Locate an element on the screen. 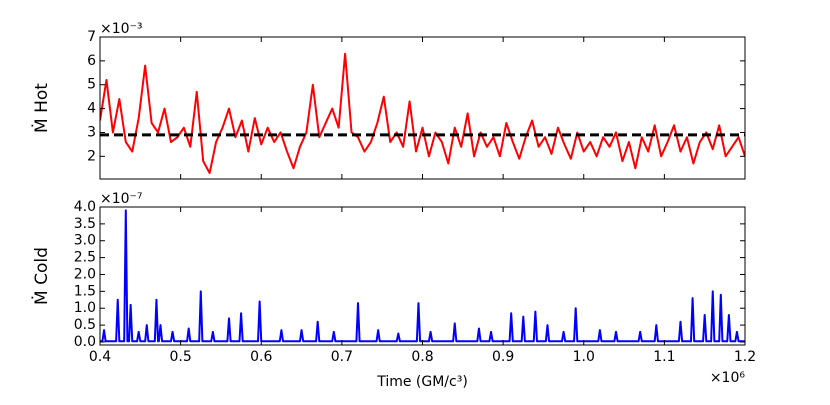 This screenshot has width=830, height=405. y-tick-label: 1.5 is located at coordinates (85, 291).